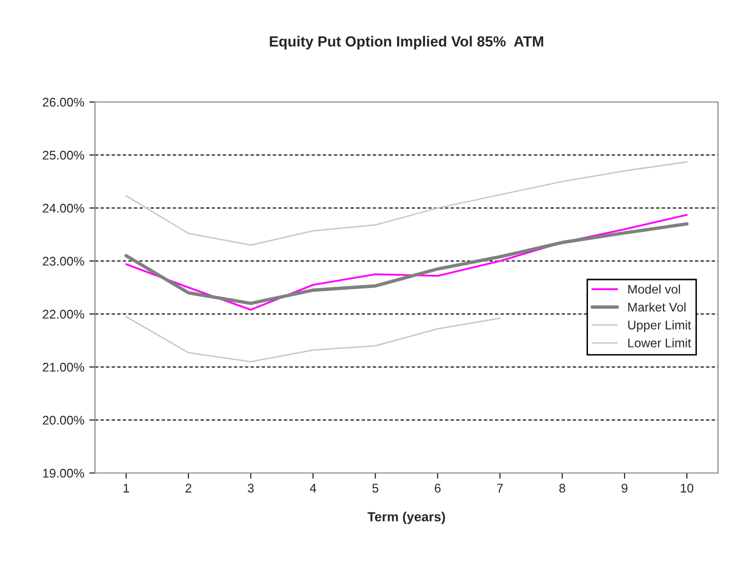  What do you see at coordinates (251, 488) in the screenshot?
I see `x-tick-label: 3` at bounding box center [251, 488].